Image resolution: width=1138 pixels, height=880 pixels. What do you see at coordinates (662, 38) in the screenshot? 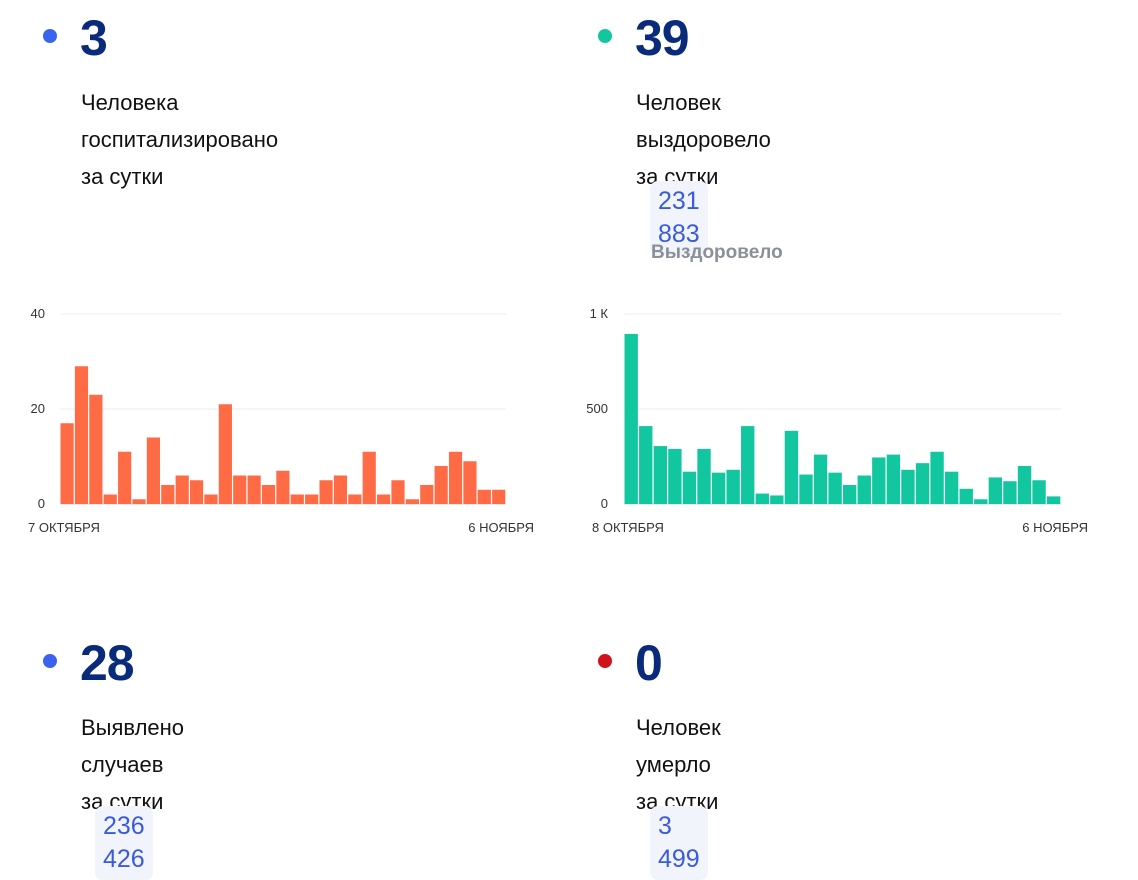
I see `recovered-value: 39` at bounding box center [662, 38].